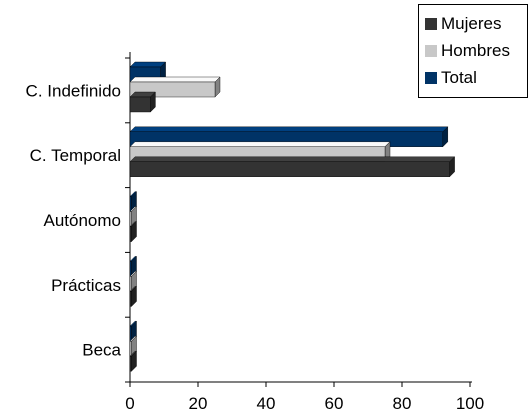 This screenshot has height=419, width=531. What do you see at coordinates (198, 403) in the screenshot?
I see `x-tick-label: 20` at bounding box center [198, 403].